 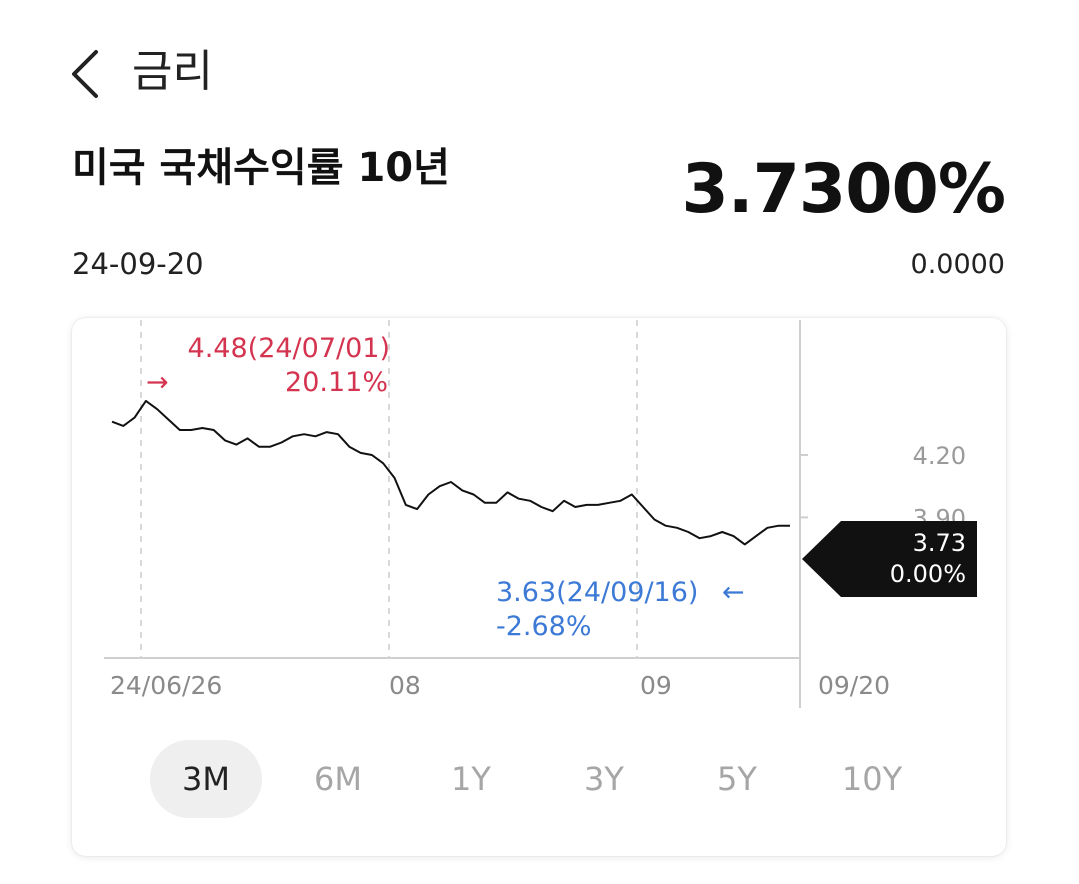 What do you see at coordinates (872, 779) in the screenshot?
I see `period-10y: 10Y` at bounding box center [872, 779].